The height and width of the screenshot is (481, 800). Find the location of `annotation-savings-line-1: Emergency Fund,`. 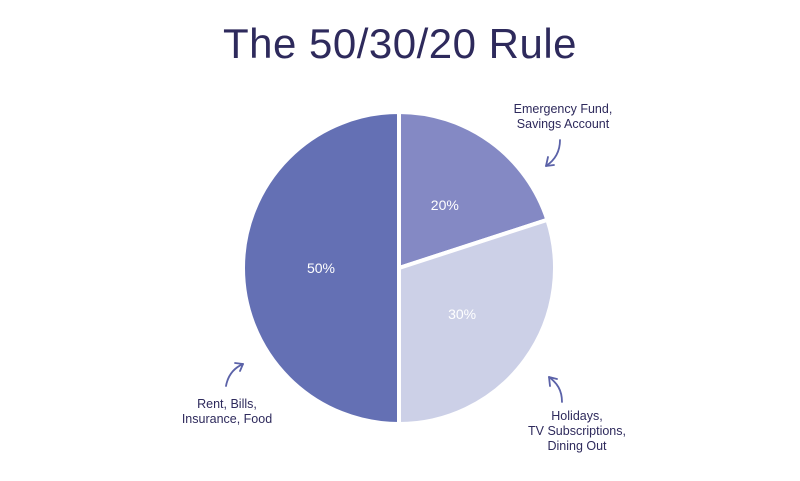

annotation-savings-line-1: Emergency Fund, is located at coordinates (563, 109).